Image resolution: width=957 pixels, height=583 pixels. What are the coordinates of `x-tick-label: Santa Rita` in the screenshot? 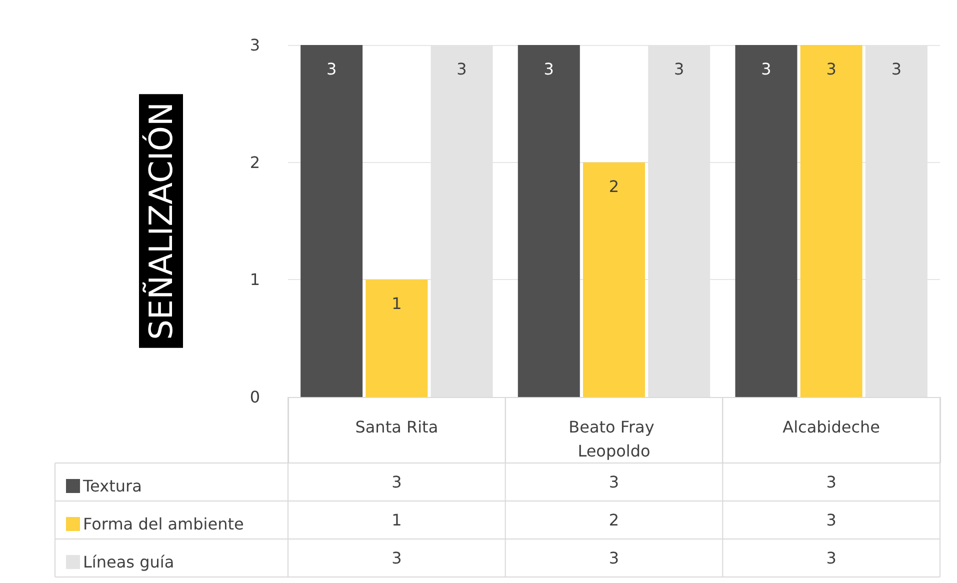 It's located at (396, 427).